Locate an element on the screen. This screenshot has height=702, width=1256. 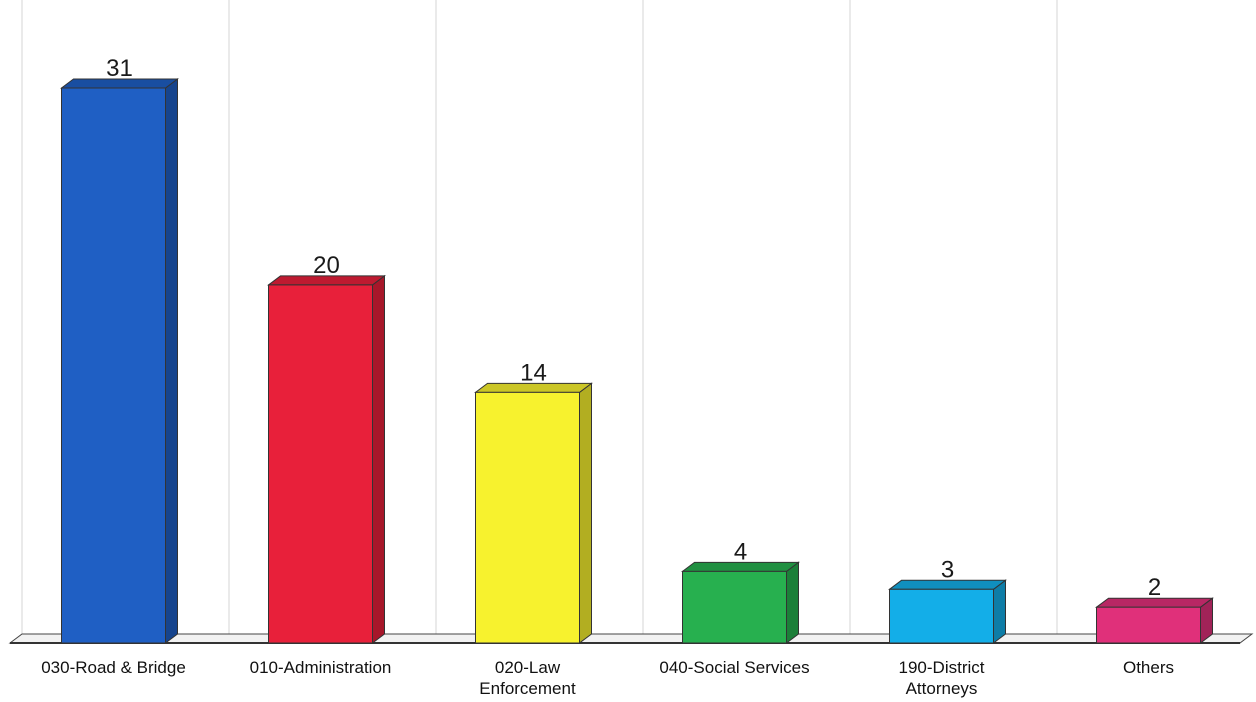
value-label: 14 is located at coordinates (533, 372).